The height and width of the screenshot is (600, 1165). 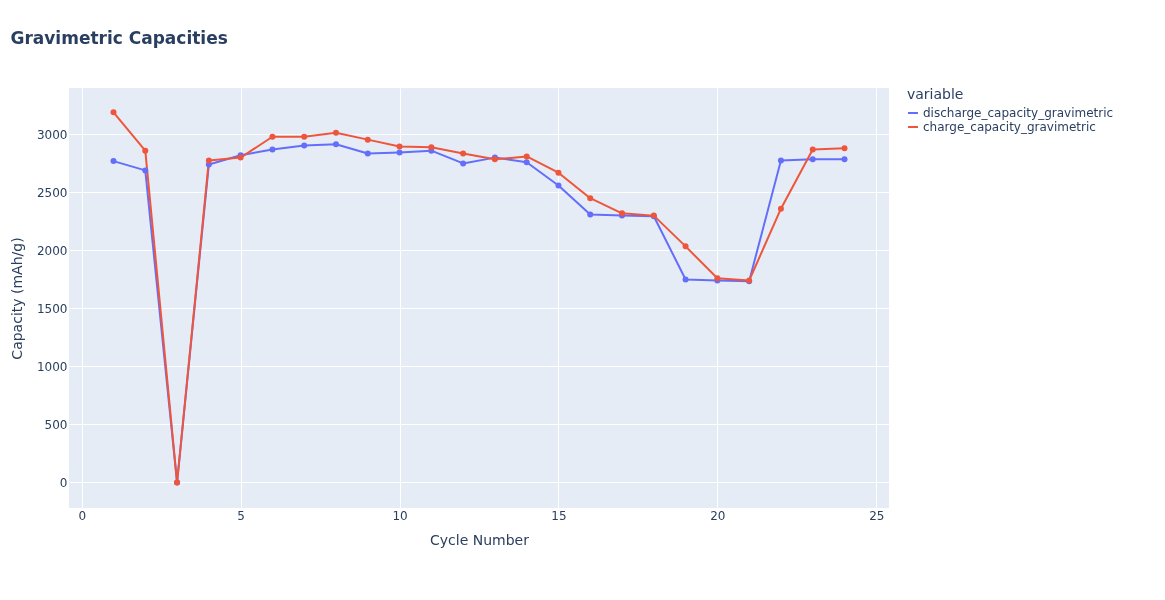 I want to click on y-axis-title: Capacity (mAh/g), so click(x=16, y=298).